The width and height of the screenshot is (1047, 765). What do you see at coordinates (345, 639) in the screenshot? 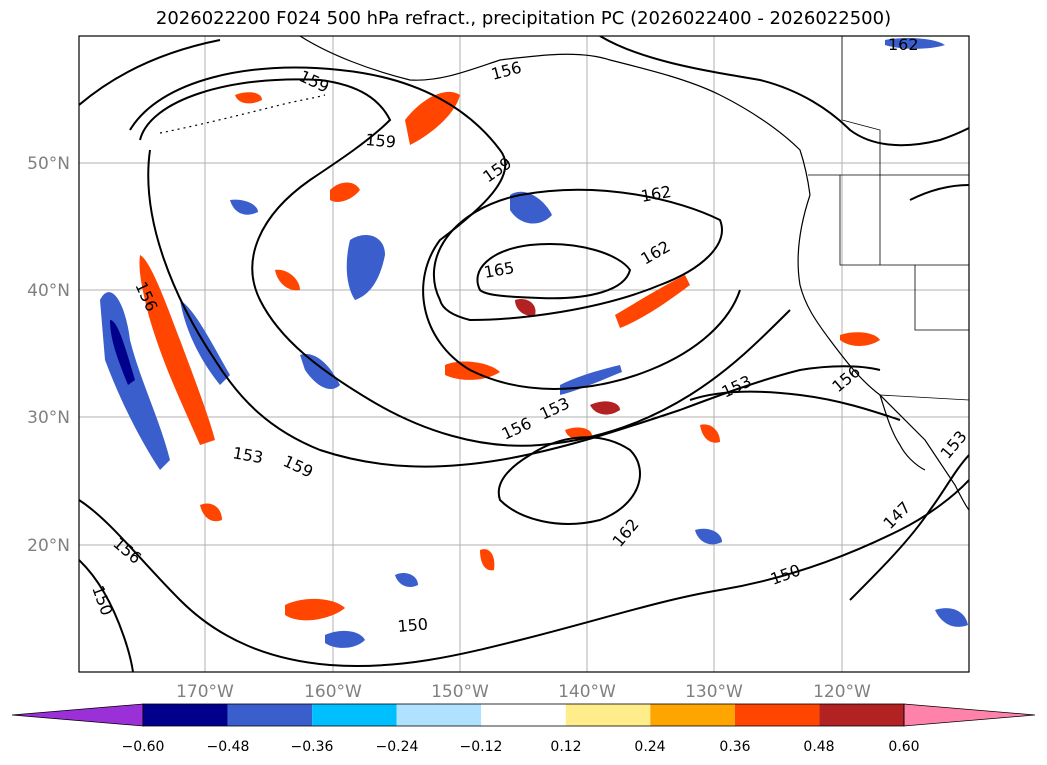
I see `precip-negative-south` at bounding box center [345, 639].